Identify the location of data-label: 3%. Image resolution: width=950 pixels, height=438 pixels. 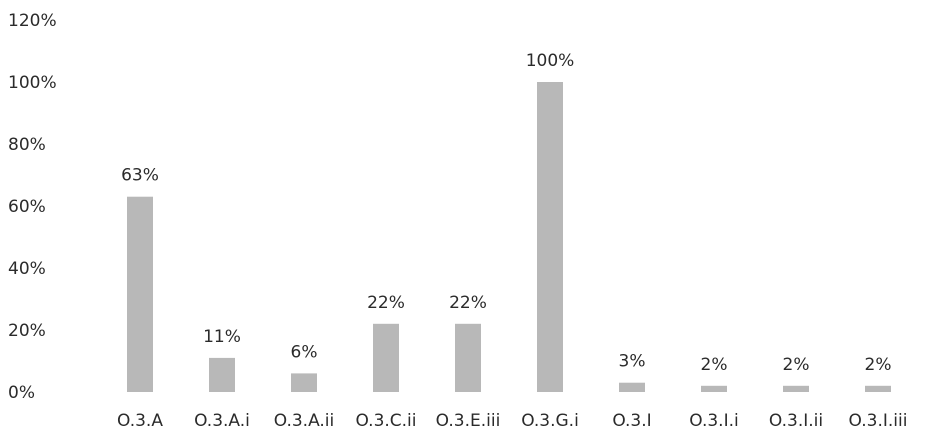
(632, 362).